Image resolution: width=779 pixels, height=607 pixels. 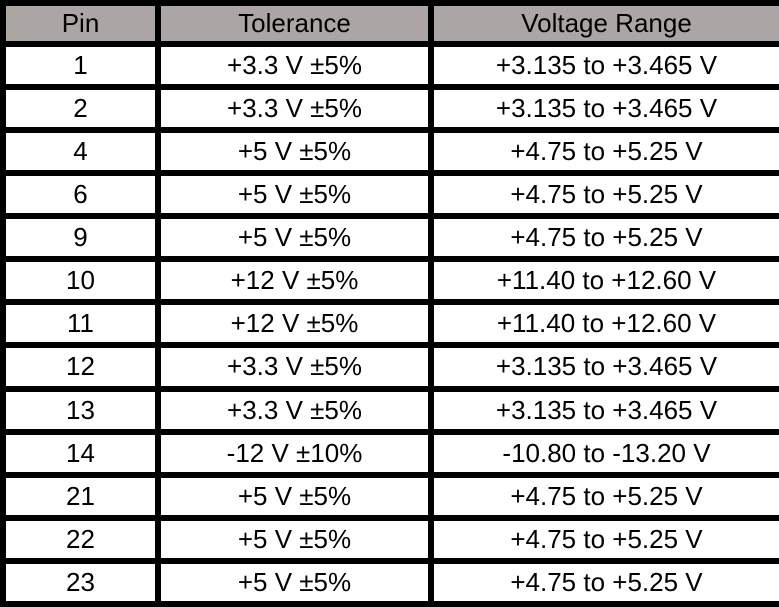 What do you see at coordinates (80, 238) in the screenshot?
I see `cell-pin: 9` at bounding box center [80, 238].